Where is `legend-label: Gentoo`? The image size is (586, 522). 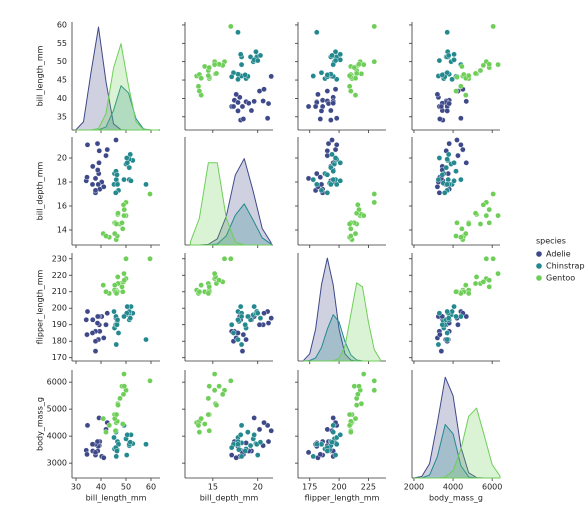
legend-label: Gentoo is located at coordinates (560, 278).